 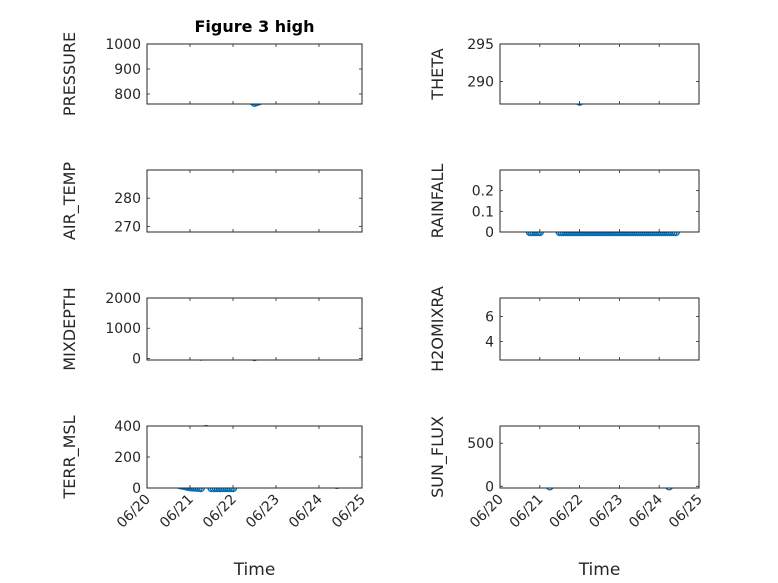 What do you see at coordinates (483, 212) in the screenshot?
I see `y-tick-label: 0.1` at bounding box center [483, 212].